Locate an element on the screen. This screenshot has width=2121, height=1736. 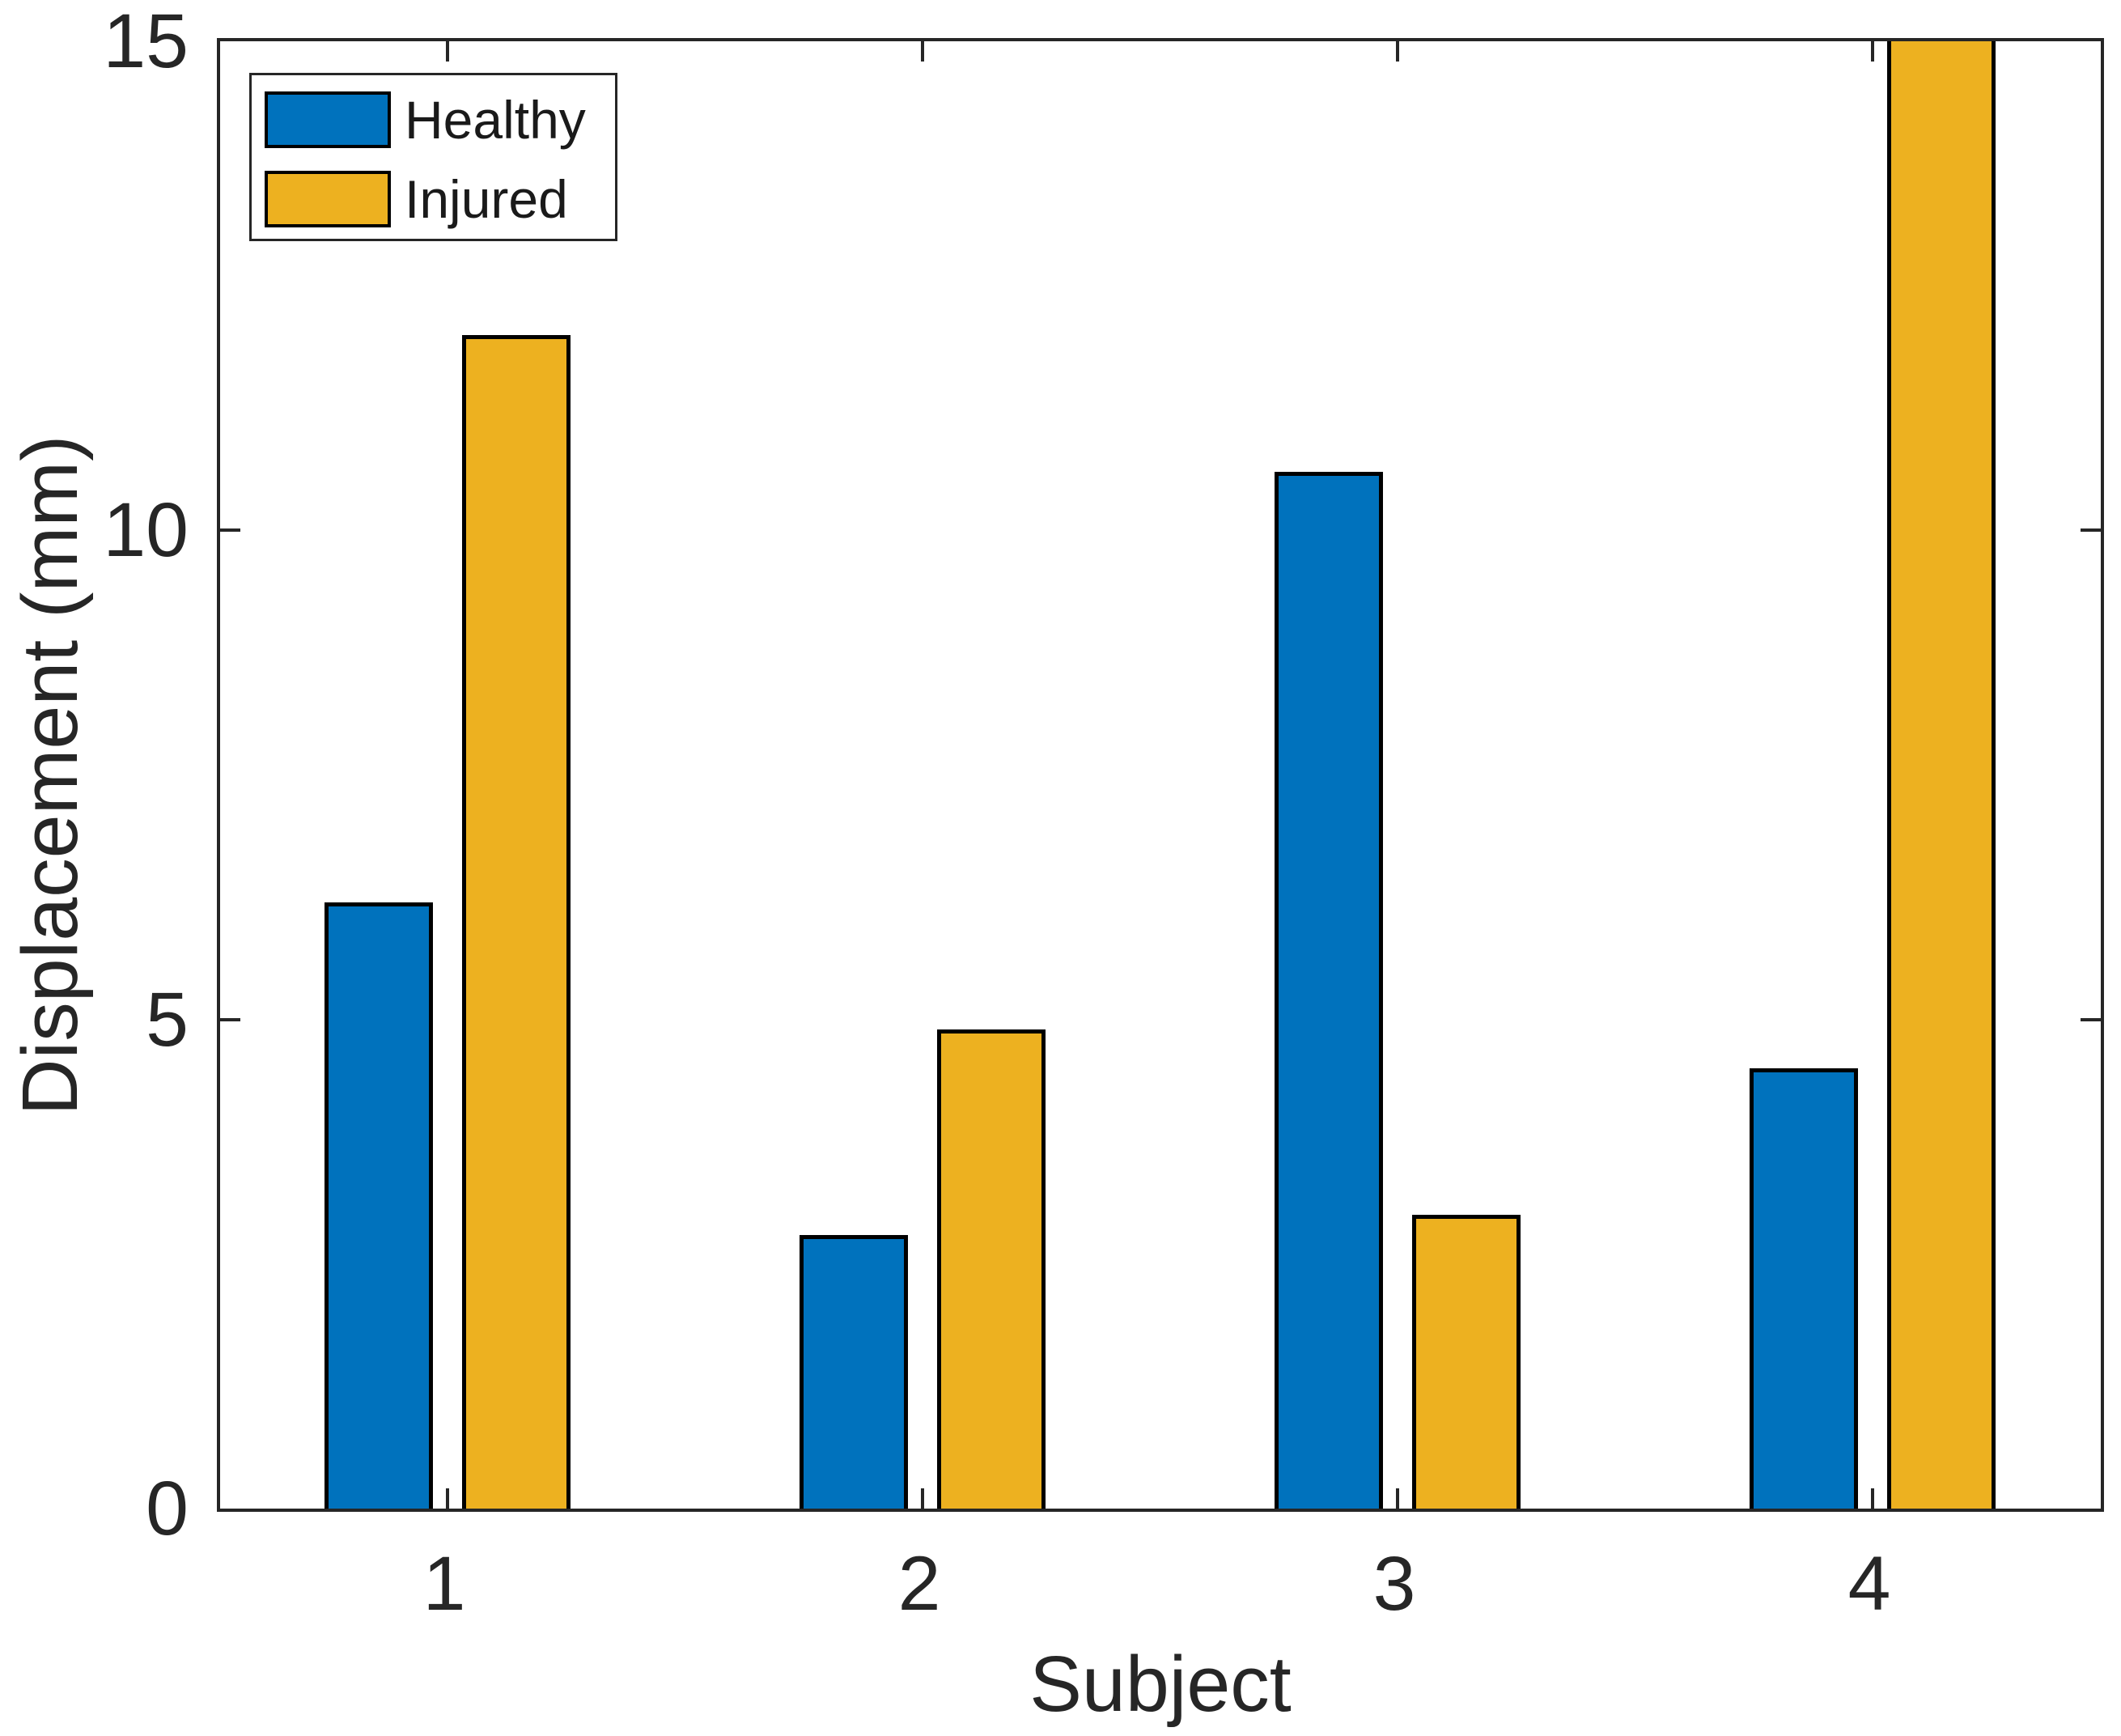
x-axis-label: Subject is located at coordinates (1160, 1684).